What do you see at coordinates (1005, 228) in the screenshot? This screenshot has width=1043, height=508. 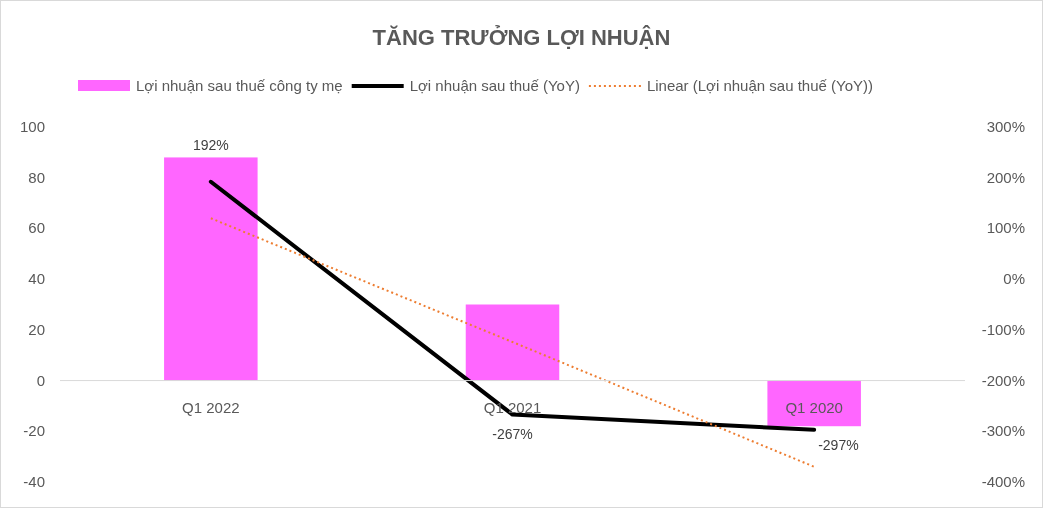 I see `y2-tick-label: 100%` at bounding box center [1005, 228].